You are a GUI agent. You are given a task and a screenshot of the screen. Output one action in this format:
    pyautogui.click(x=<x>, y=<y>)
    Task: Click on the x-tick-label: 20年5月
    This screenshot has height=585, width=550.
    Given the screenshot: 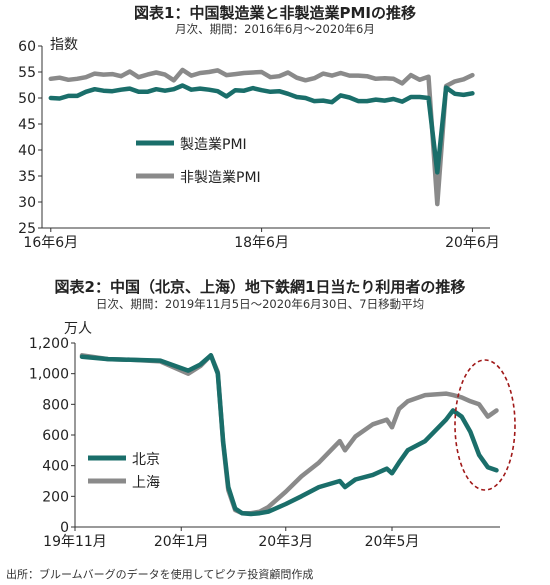 What is the action you would take?
    pyautogui.click(x=392, y=542)
    